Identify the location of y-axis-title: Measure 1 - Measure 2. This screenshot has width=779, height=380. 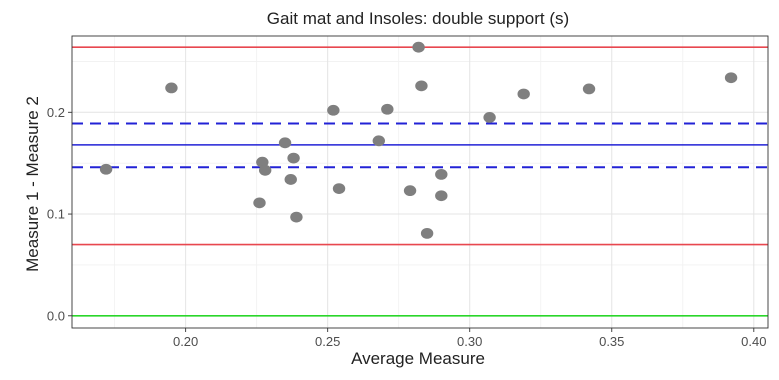
(32, 184).